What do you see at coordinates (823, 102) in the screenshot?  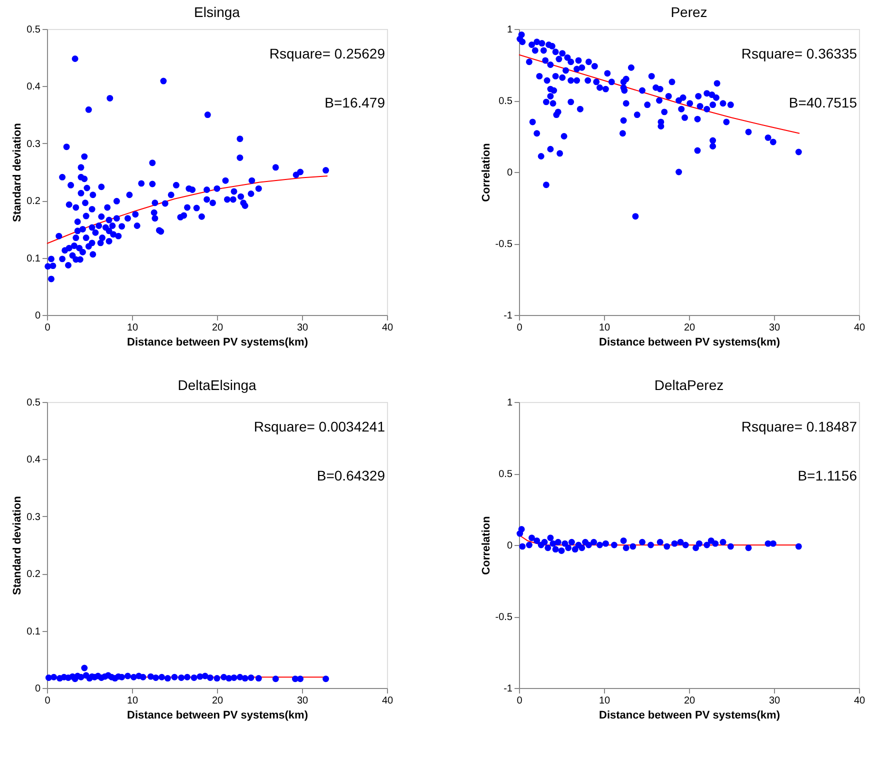 I see `annotation: B=40.7515` at bounding box center [823, 102].